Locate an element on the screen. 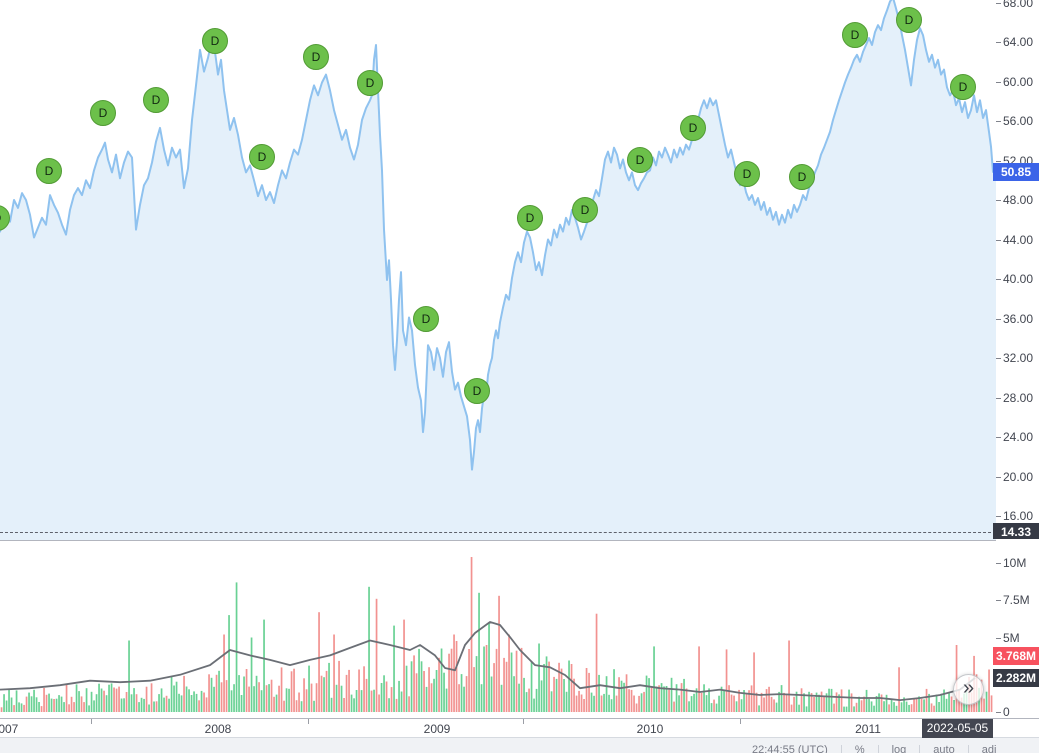 The width and height of the screenshot is (1039, 753). price-tick-label: 40.00 is located at coordinates (1014, 279).